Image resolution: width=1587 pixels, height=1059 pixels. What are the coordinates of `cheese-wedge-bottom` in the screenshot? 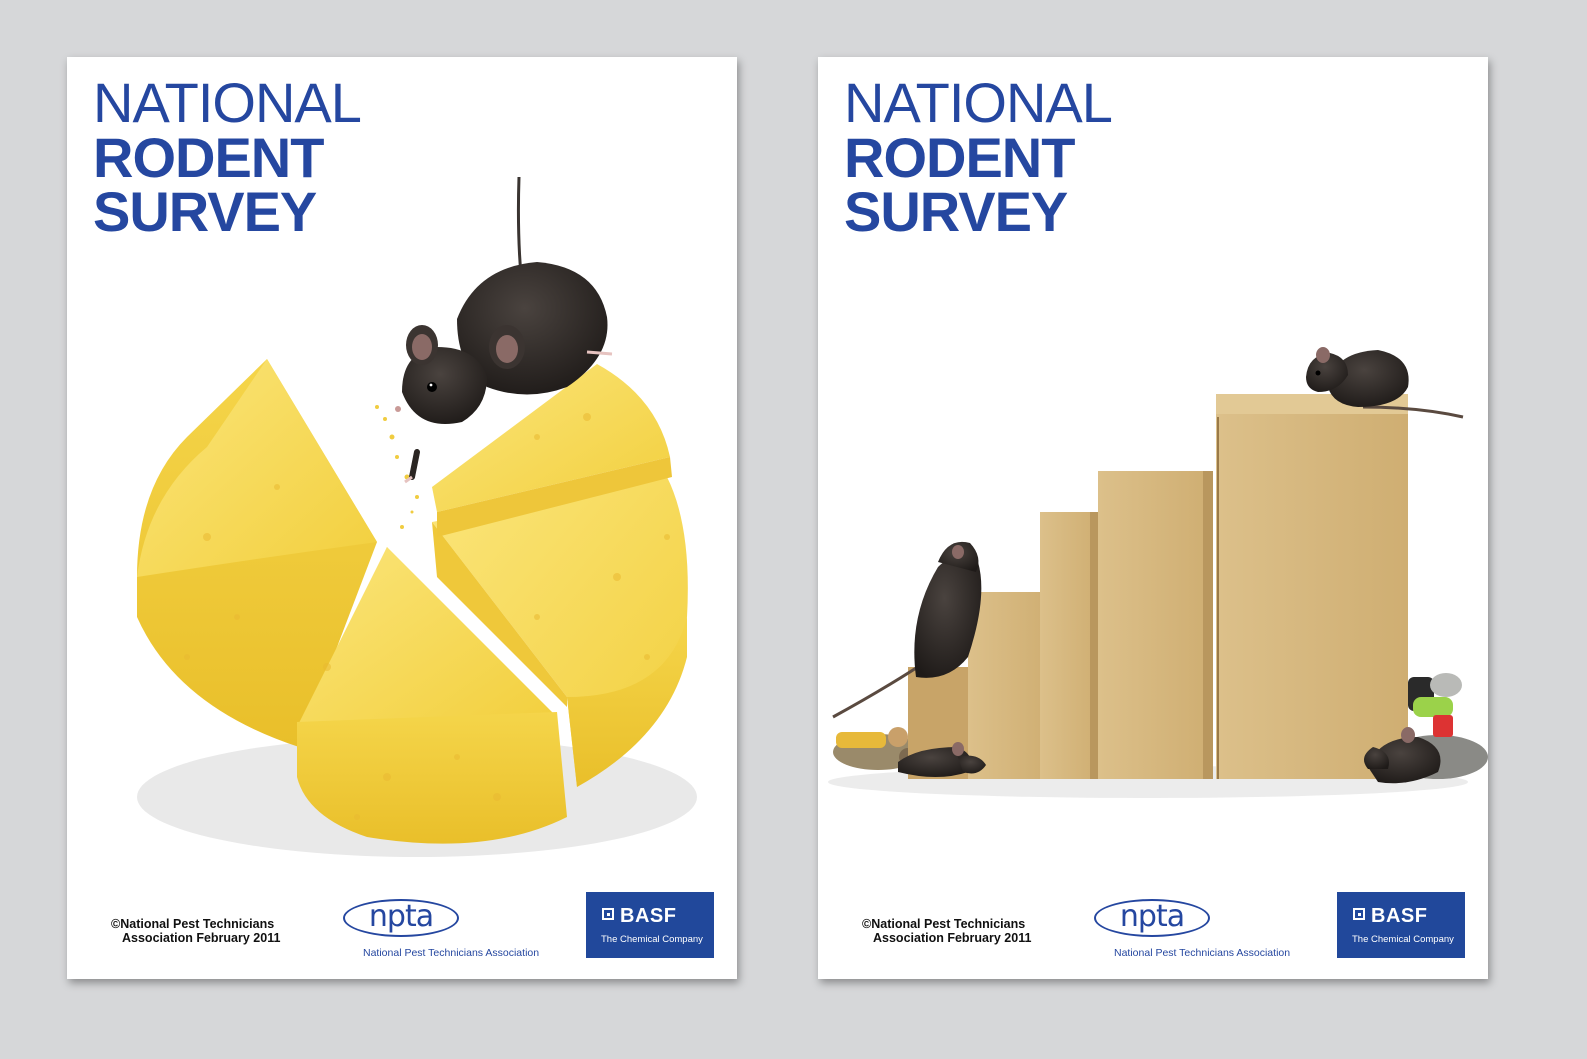 It's located at (432, 695).